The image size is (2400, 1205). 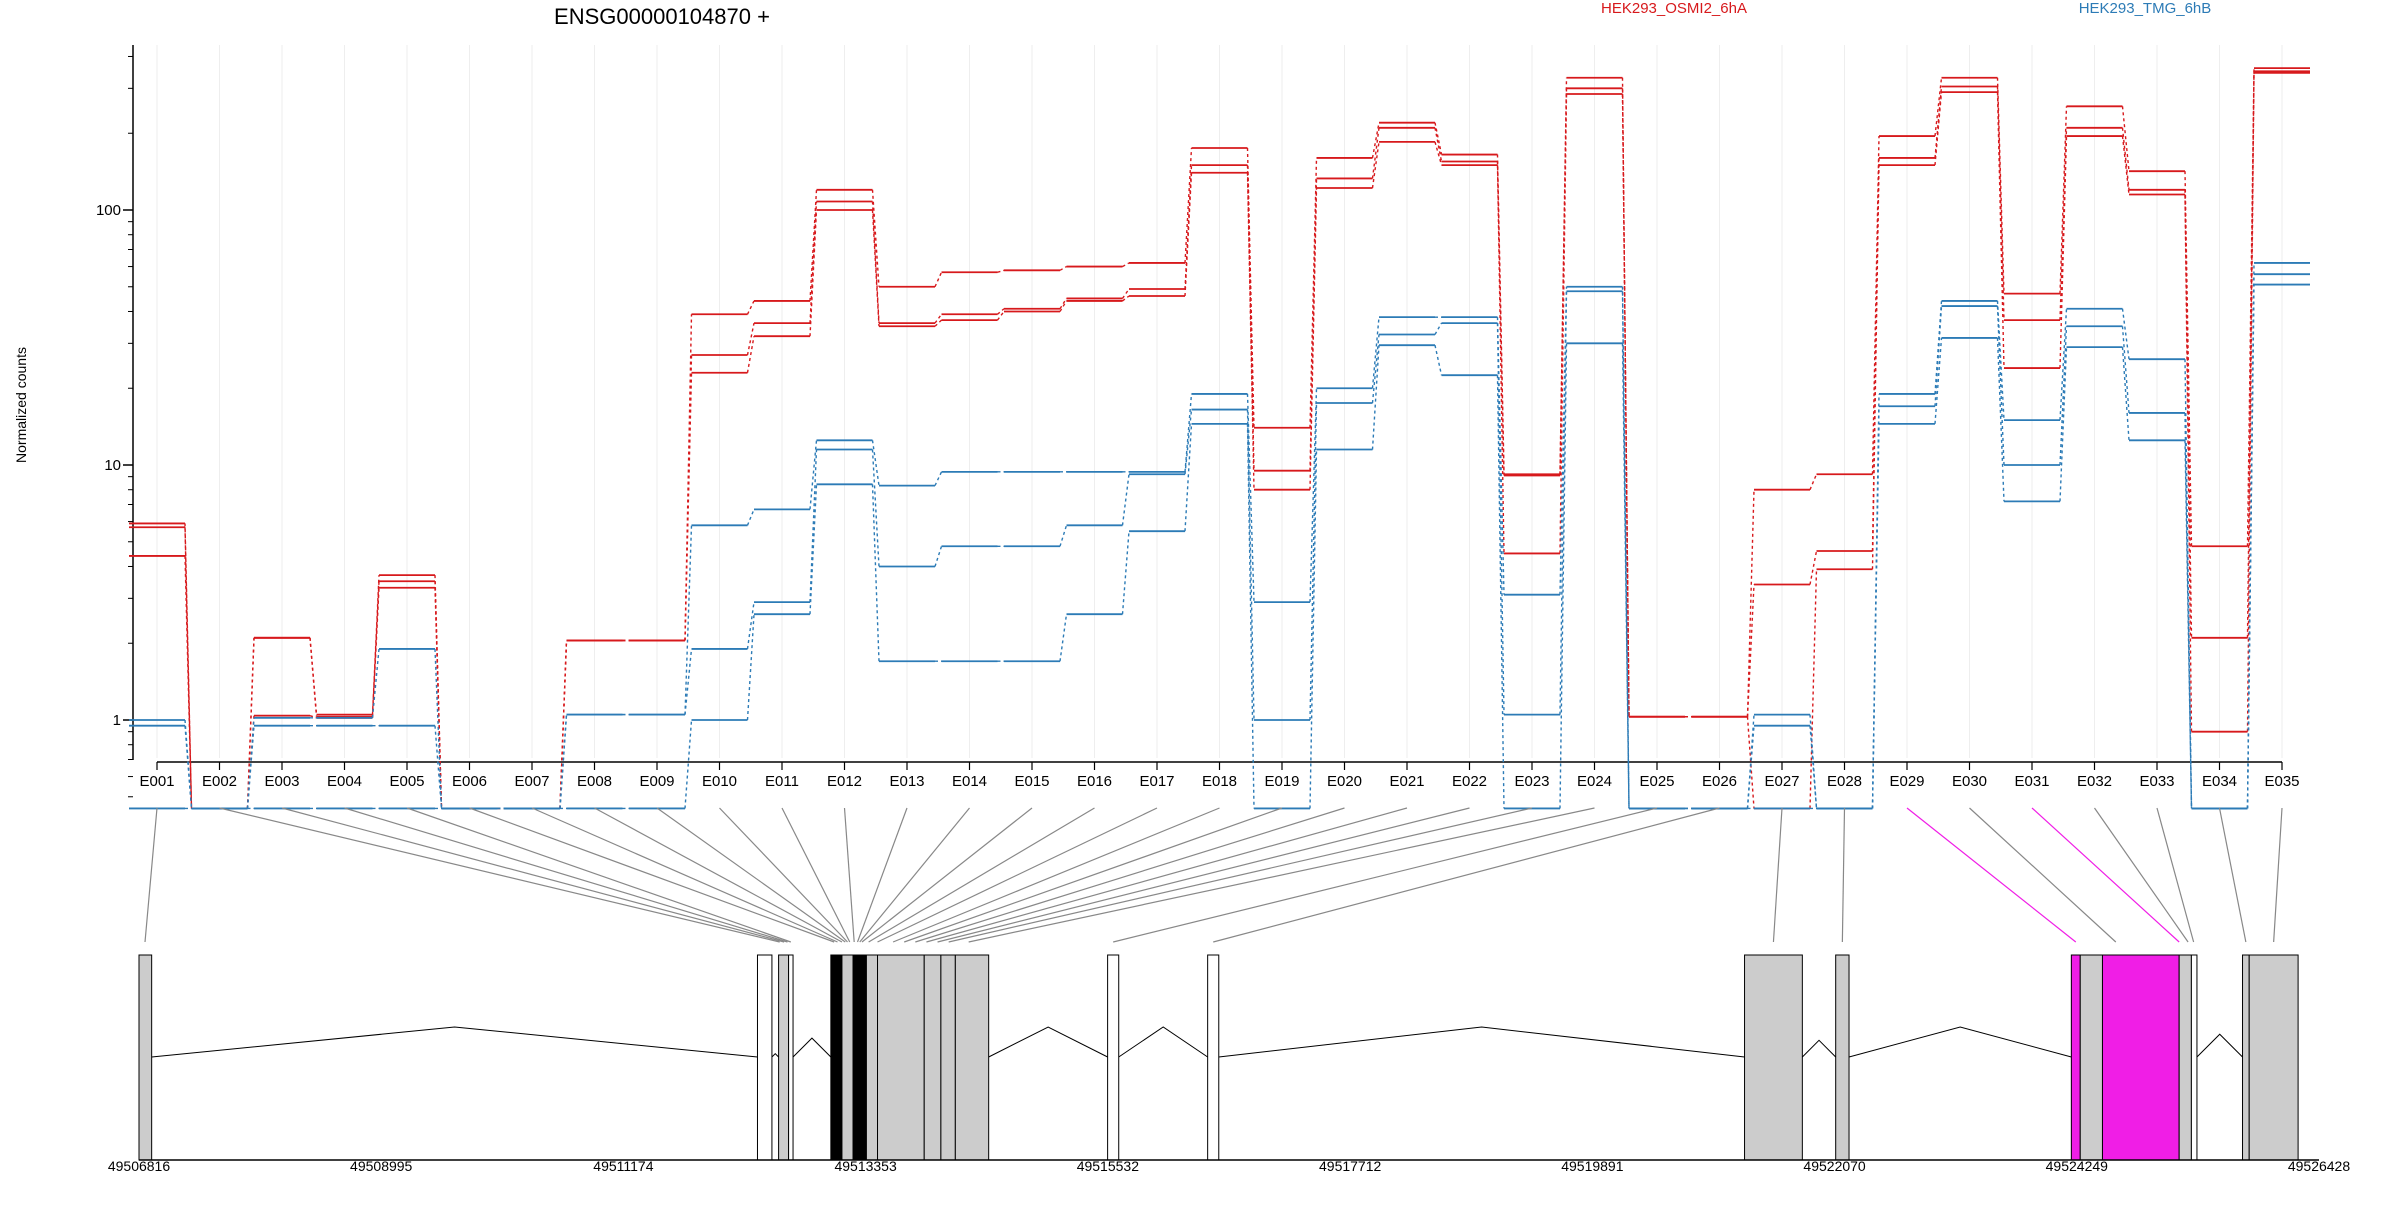 What do you see at coordinates (1350, 1166) in the screenshot?
I see `genomic-tick-label: 49517712` at bounding box center [1350, 1166].